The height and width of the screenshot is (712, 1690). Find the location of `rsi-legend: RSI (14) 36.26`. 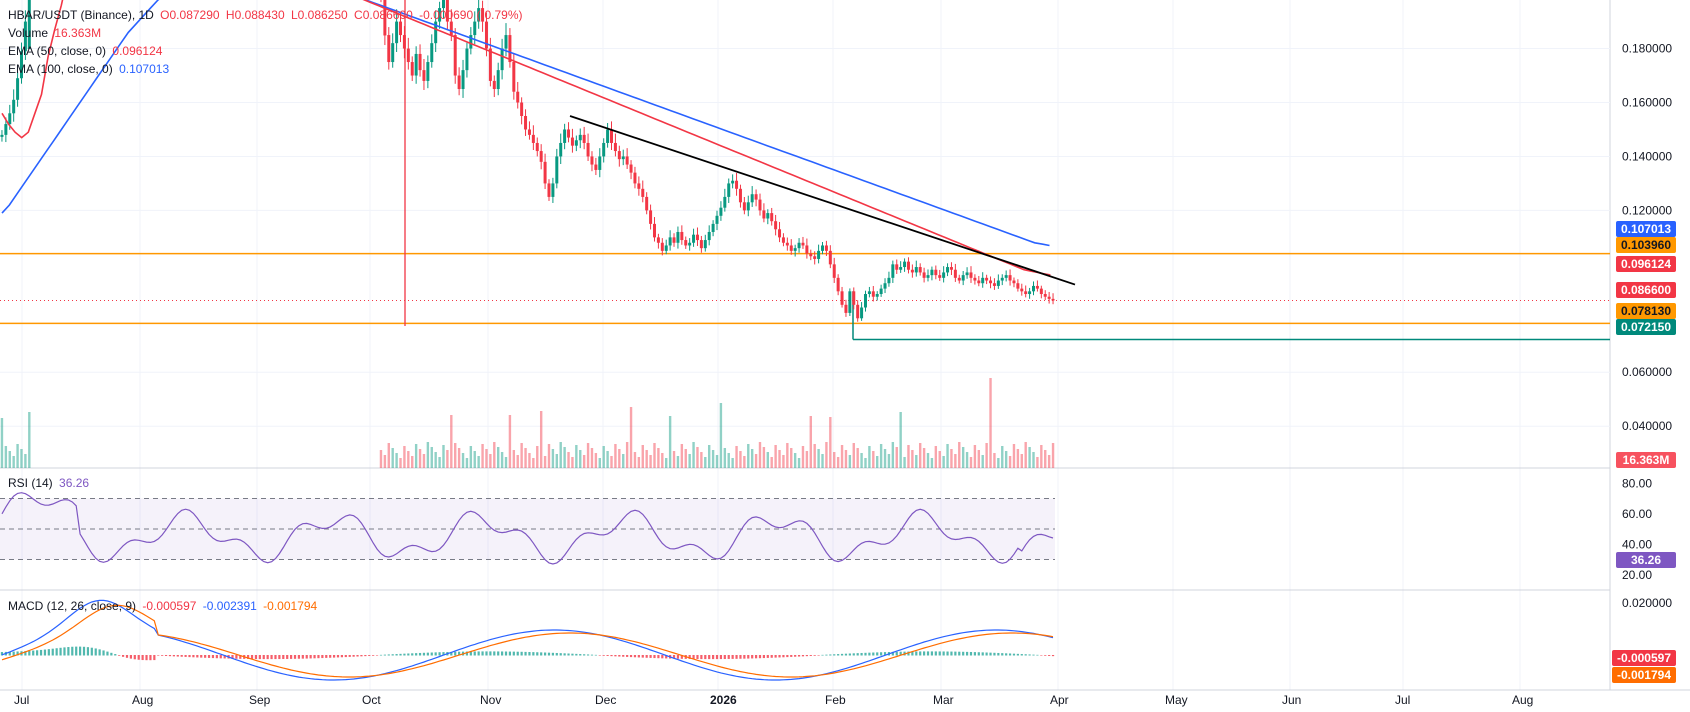

rsi-legend: RSI (14) 36.26 is located at coordinates (50, 483).